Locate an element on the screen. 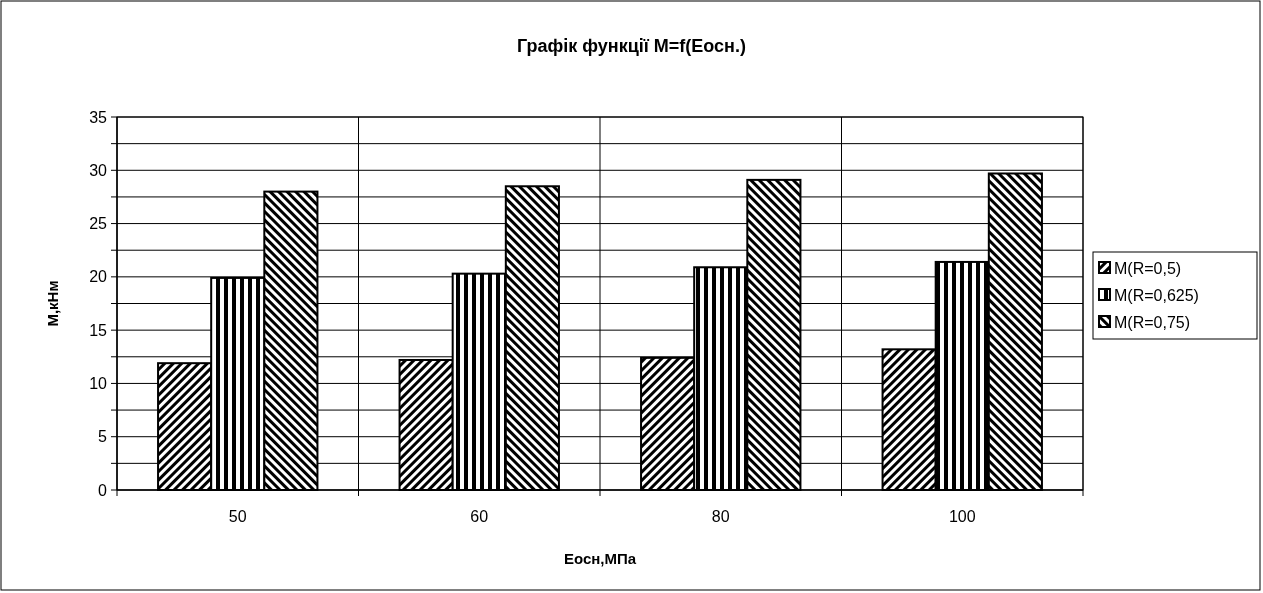 The height and width of the screenshot is (593, 1263). x-tick-label: 60 is located at coordinates (479, 516).